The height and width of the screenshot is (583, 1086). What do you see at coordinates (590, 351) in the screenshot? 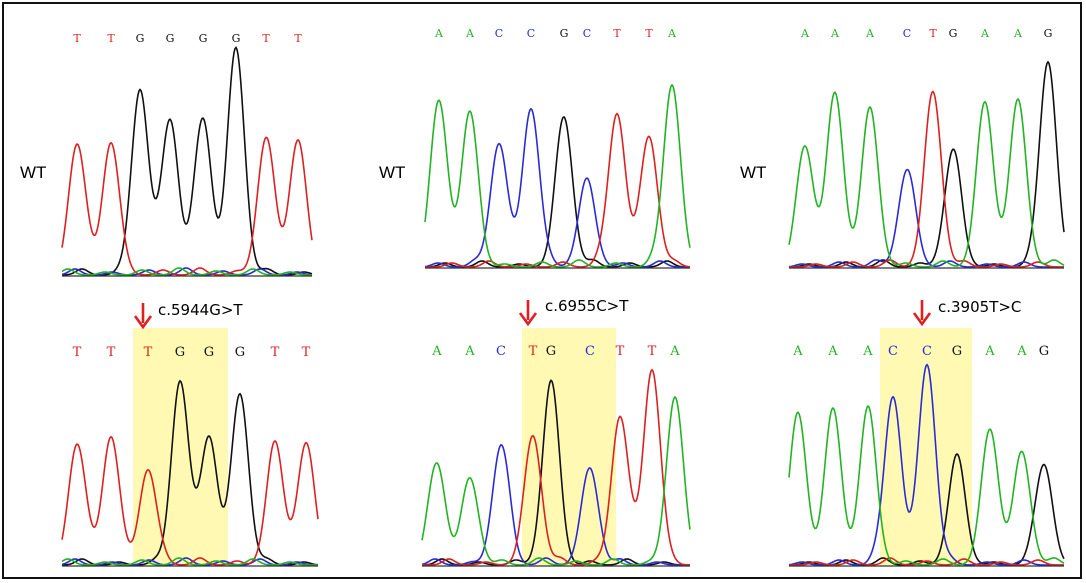
I see `base-call-mut-2-6: C` at bounding box center [590, 351].